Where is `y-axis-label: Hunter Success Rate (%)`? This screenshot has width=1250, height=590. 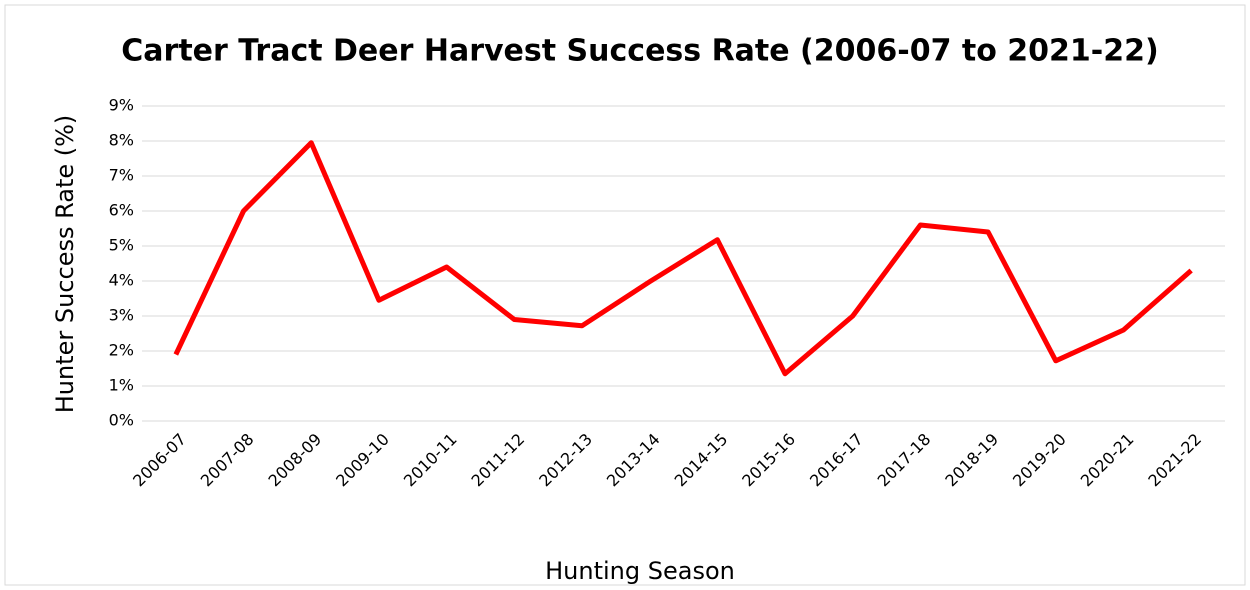
y-axis-label: Hunter Success Rate (%) is located at coordinates (65, 264).